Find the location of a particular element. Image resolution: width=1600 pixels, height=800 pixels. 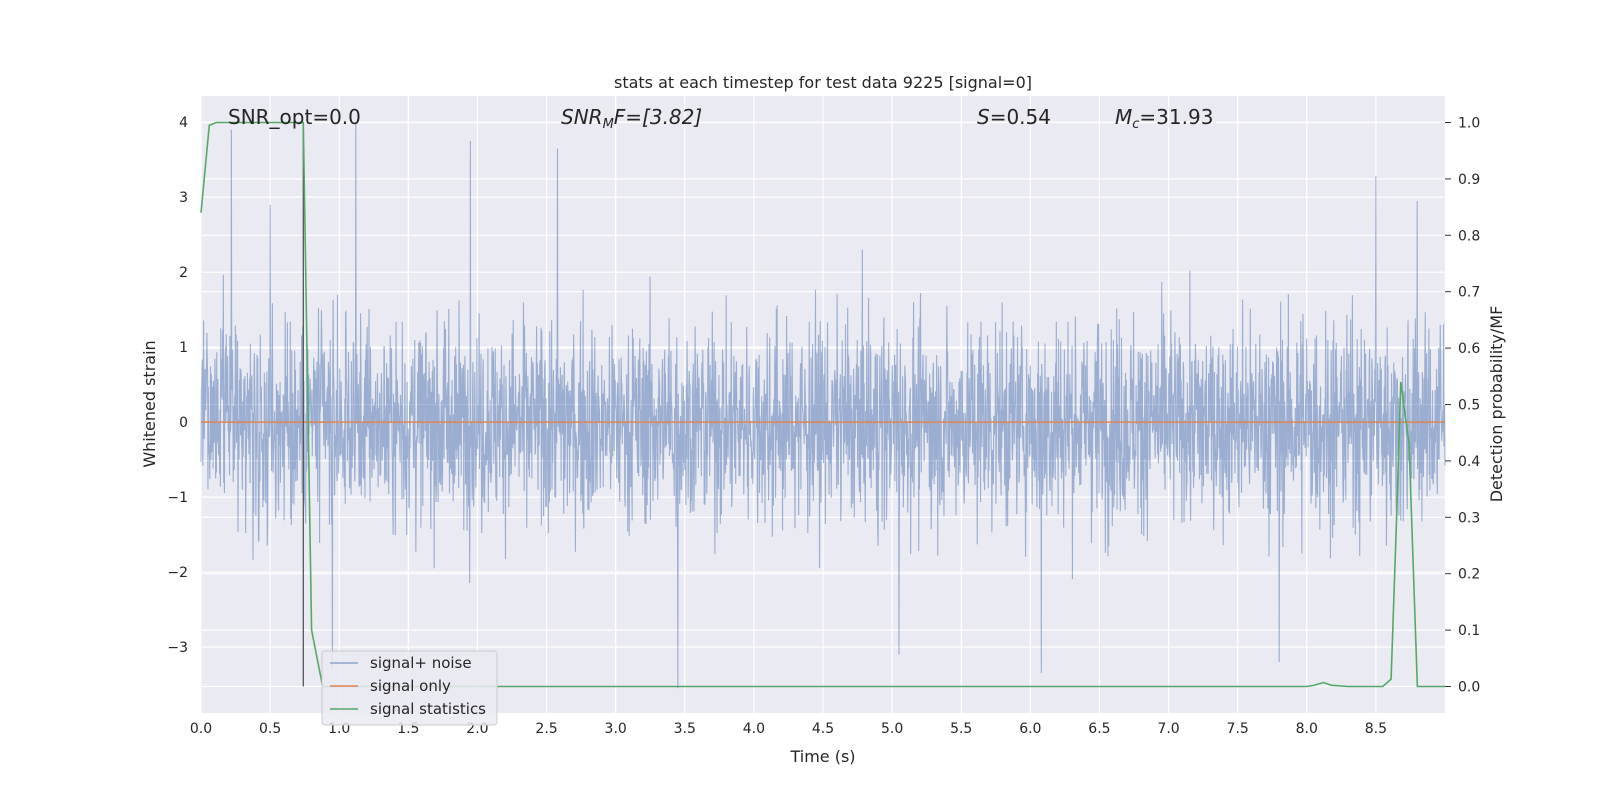

x-axis-label: Time (s) is located at coordinates (822, 756).